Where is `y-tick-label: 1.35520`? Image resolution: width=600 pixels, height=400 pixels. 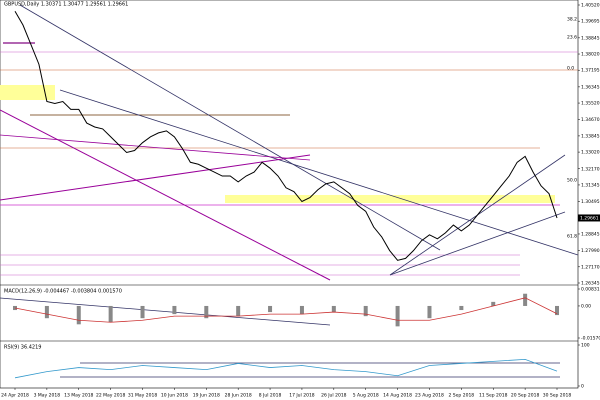
y-tick-label: 1.35520 is located at coordinates (590, 104).